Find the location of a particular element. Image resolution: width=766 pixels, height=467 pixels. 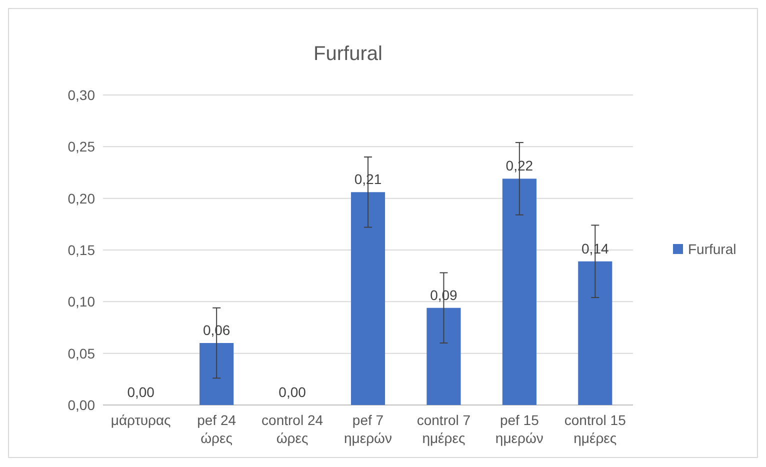

y-tick-label: 0,30 is located at coordinates (82, 95).